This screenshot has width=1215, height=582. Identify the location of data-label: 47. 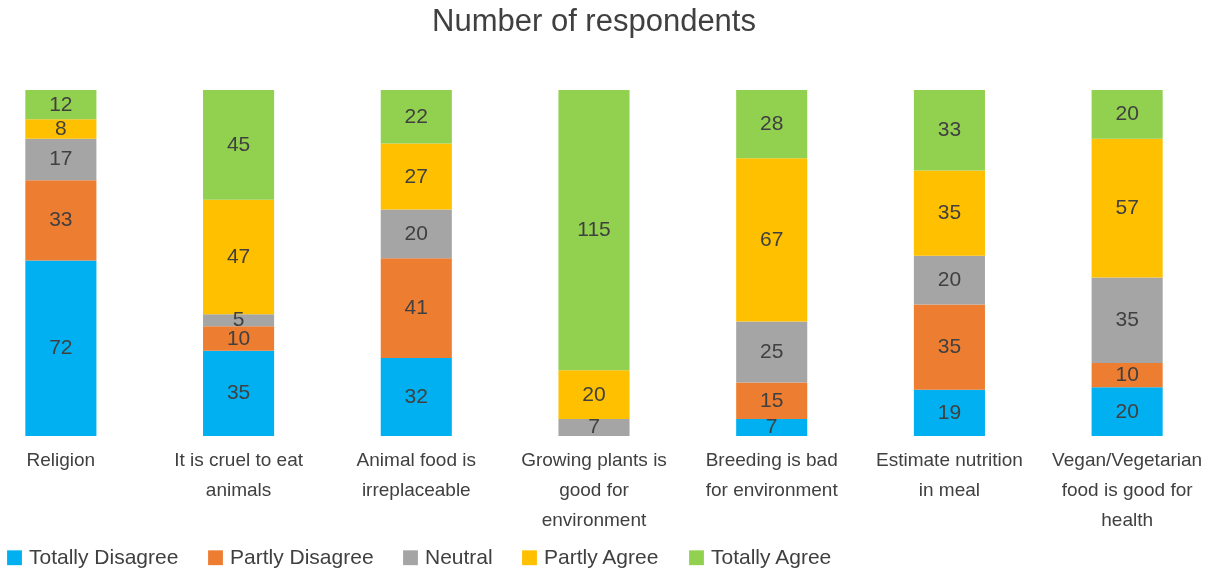
(238, 255).